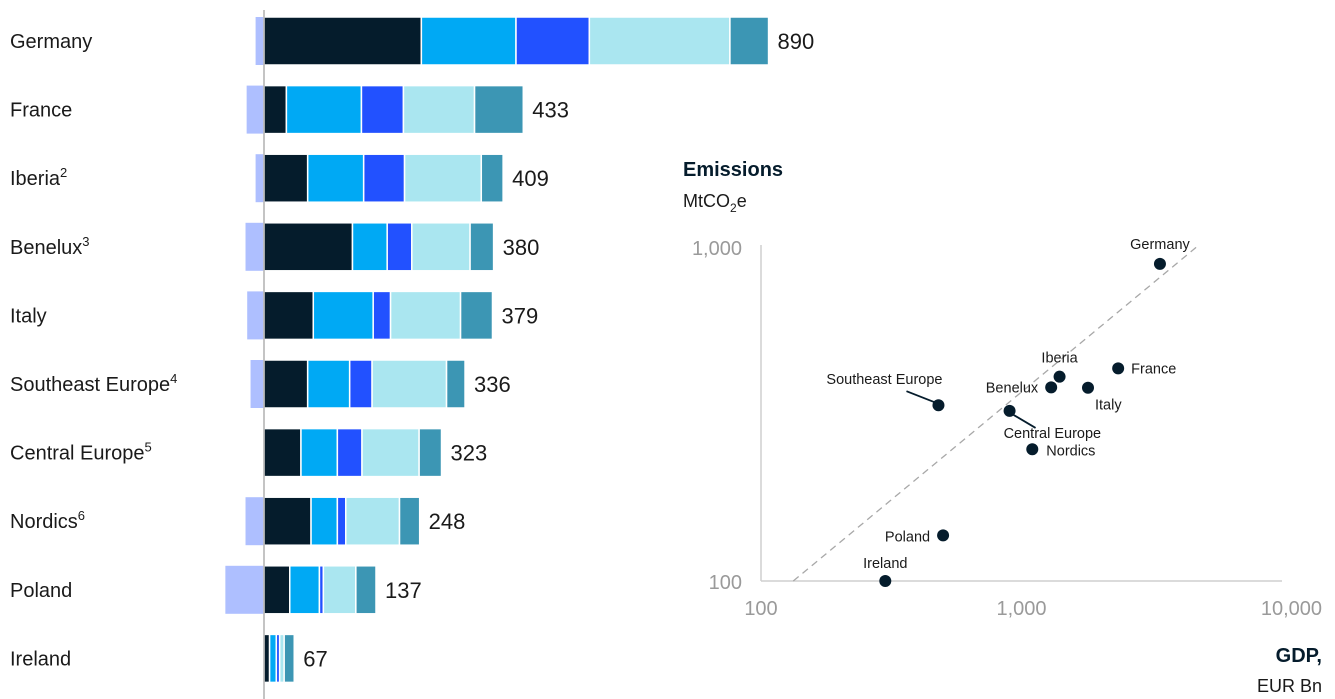 The height and width of the screenshot is (699, 1335). I want to click on scatter-point-ireland, so click(885, 581).